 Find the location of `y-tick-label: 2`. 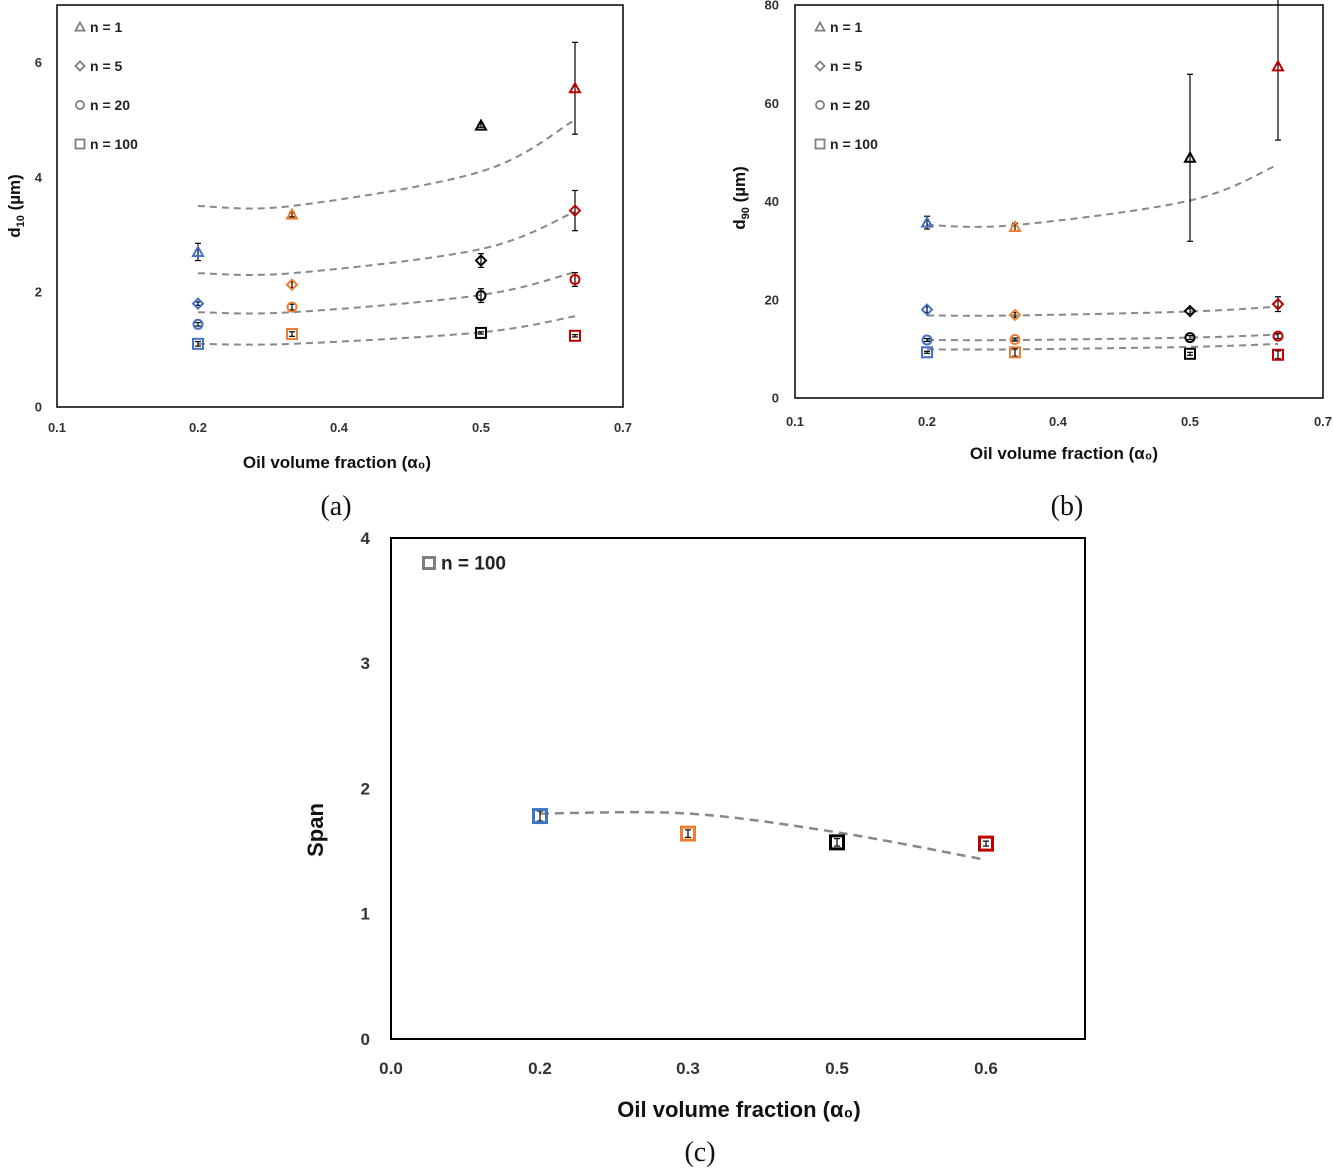

y-tick-label: 2 is located at coordinates (38, 292).